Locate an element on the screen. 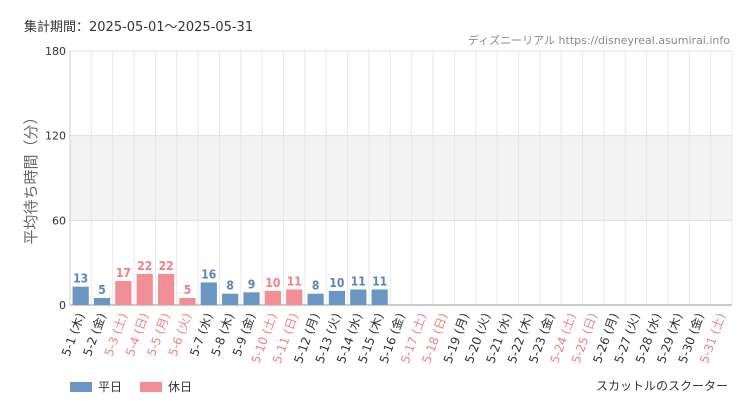 The height and width of the screenshot is (410, 750). bar-value-label: 13 is located at coordinates (80, 279).